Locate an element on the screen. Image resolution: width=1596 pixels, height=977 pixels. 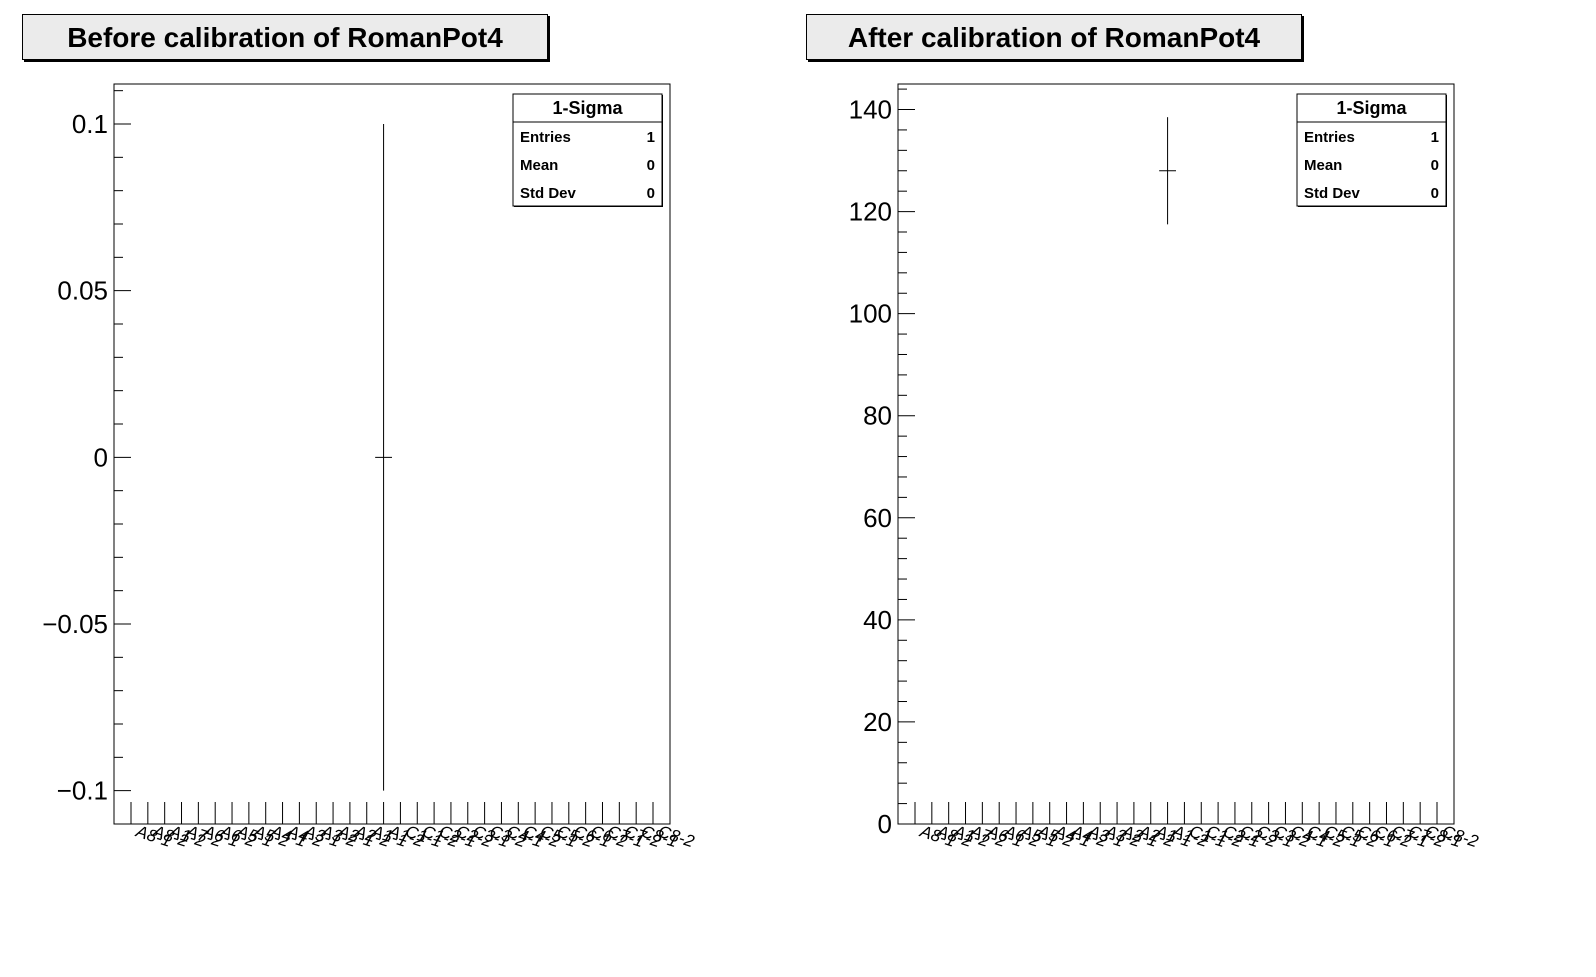
y-tick-label: 0.1 is located at coordinates (90, 124).